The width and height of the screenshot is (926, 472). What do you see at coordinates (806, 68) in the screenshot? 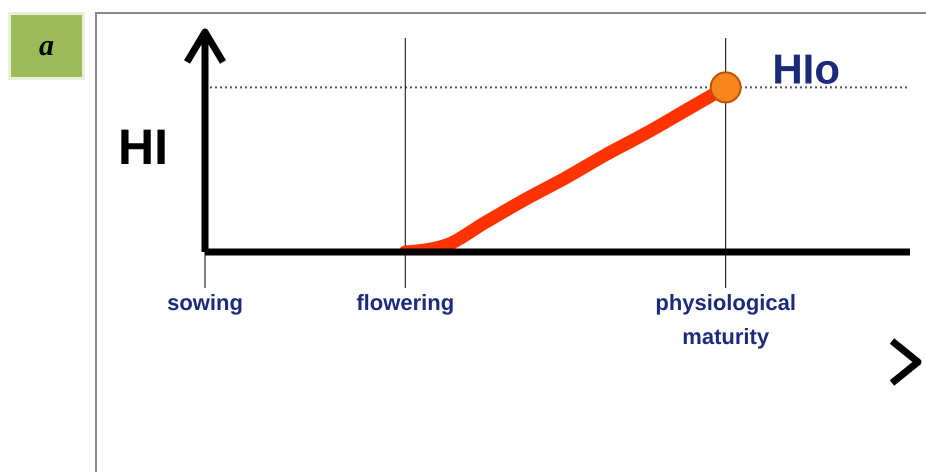
I see `ref-line-label: HIo` at bounding box center [806, 68].